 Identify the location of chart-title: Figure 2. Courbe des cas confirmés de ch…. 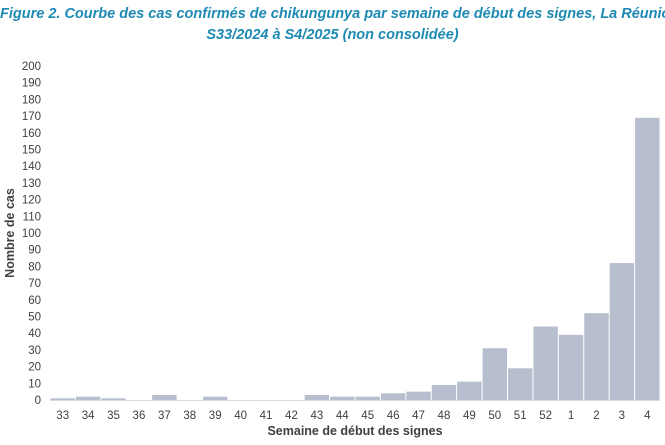
(332, 25).